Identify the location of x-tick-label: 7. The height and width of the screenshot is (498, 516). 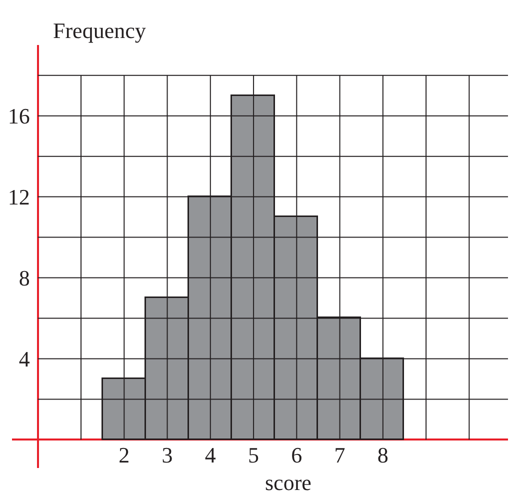
(340, 455).